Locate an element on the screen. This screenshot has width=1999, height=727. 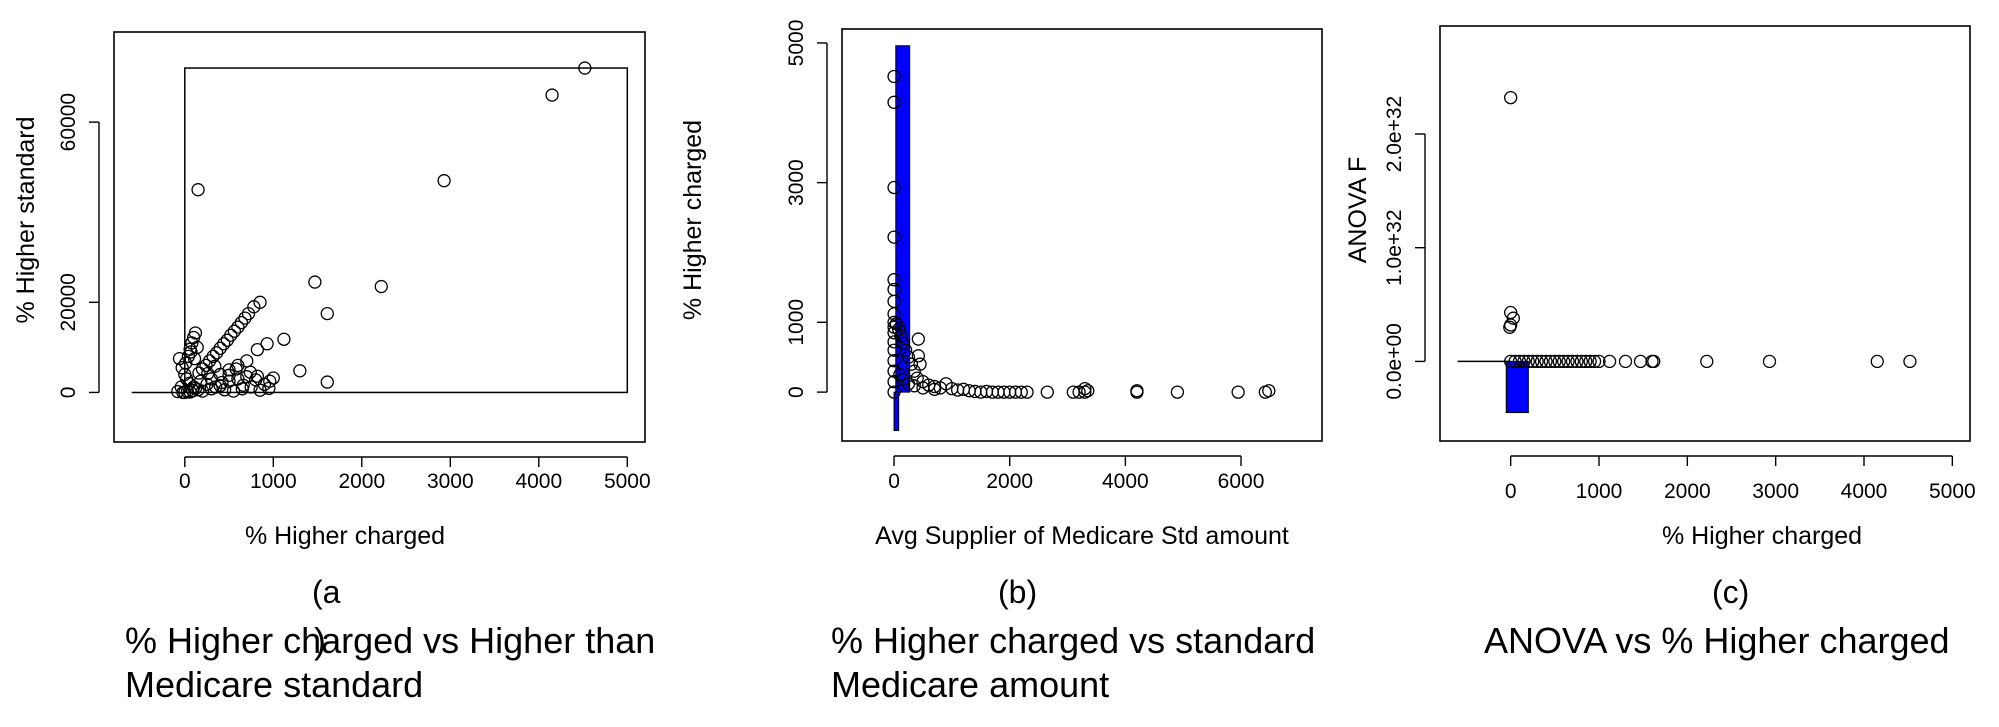
x-tick-label-2: 4000 is located at coordinates (1125, 481).